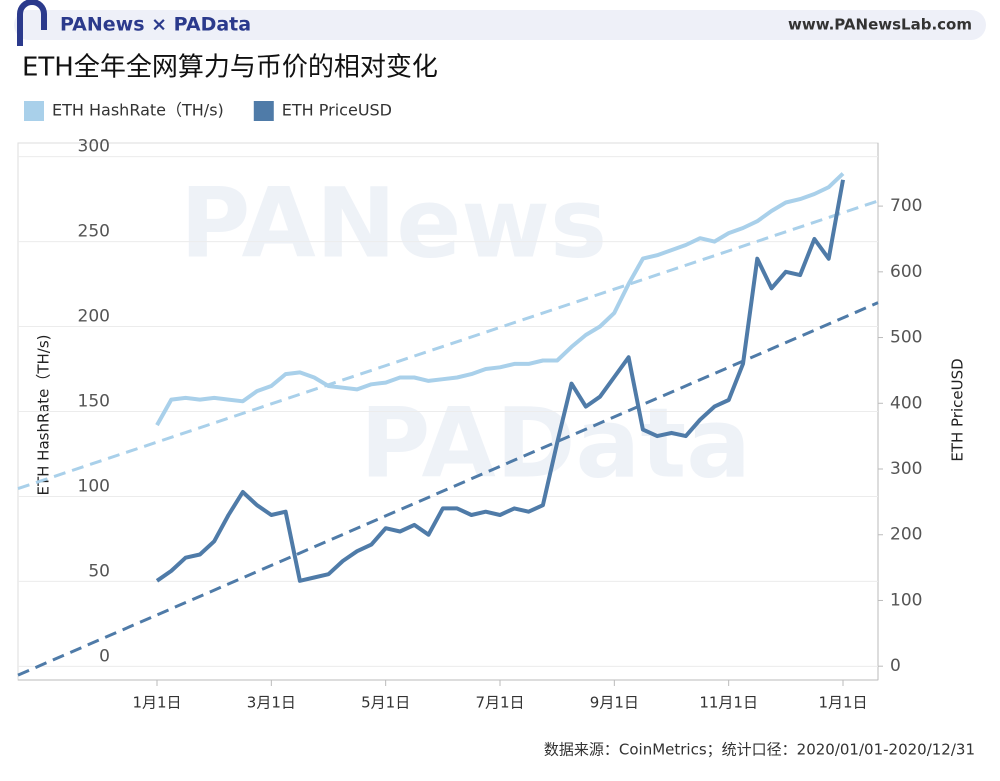 This screenshot has width=1000, height=781. I want to click on y-tick-label: 0, so click(104, 656).